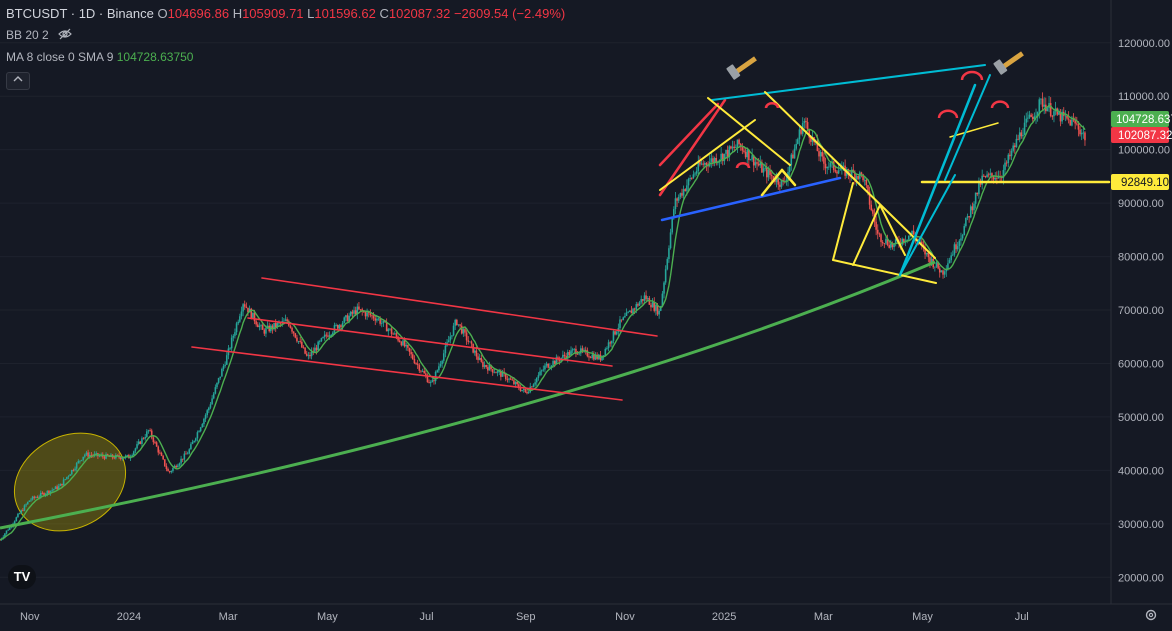 Image resolution: width=1172 pixels, height=631 pixels. I want to click on price-tick-label: 20000.00, so click(1141, 578).